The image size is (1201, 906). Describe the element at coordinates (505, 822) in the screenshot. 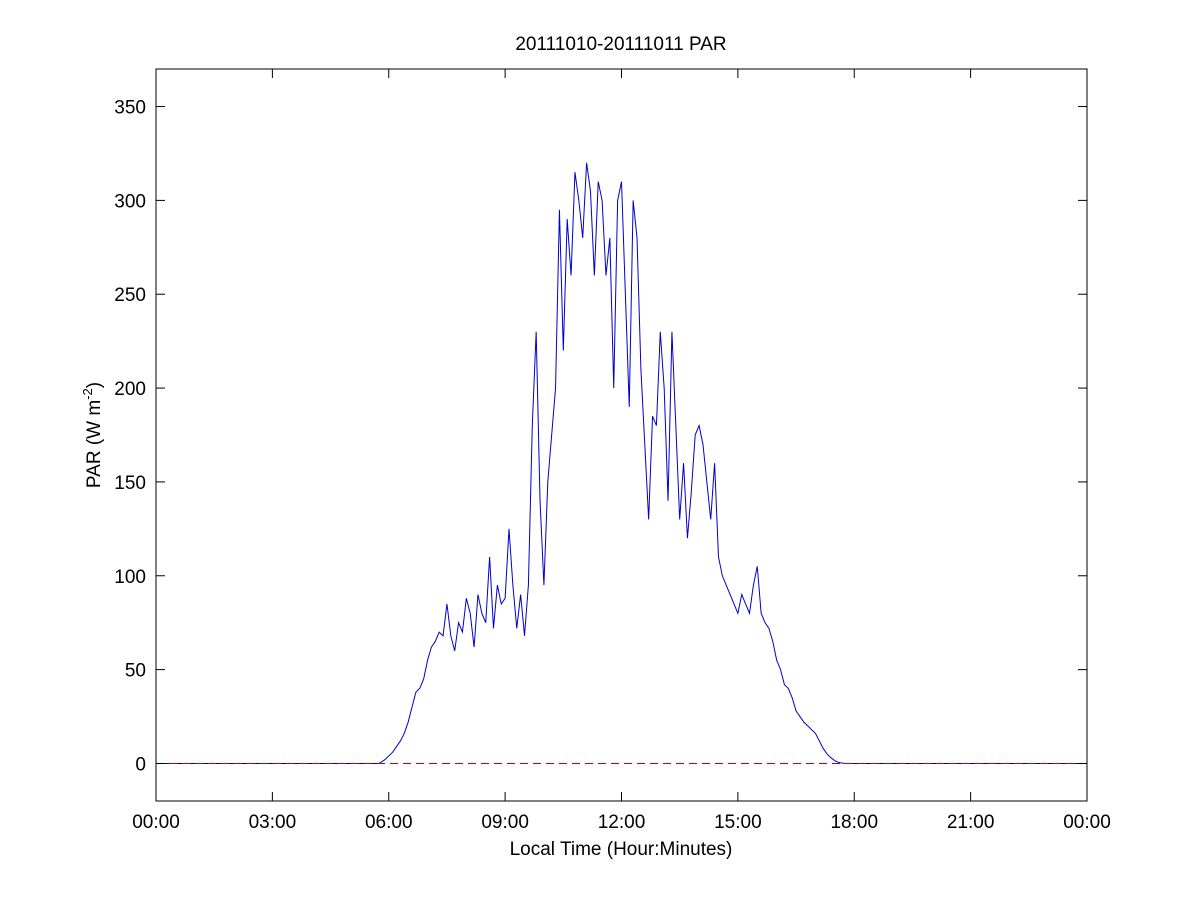

I see `x-tick-label: 09:00` at that location.